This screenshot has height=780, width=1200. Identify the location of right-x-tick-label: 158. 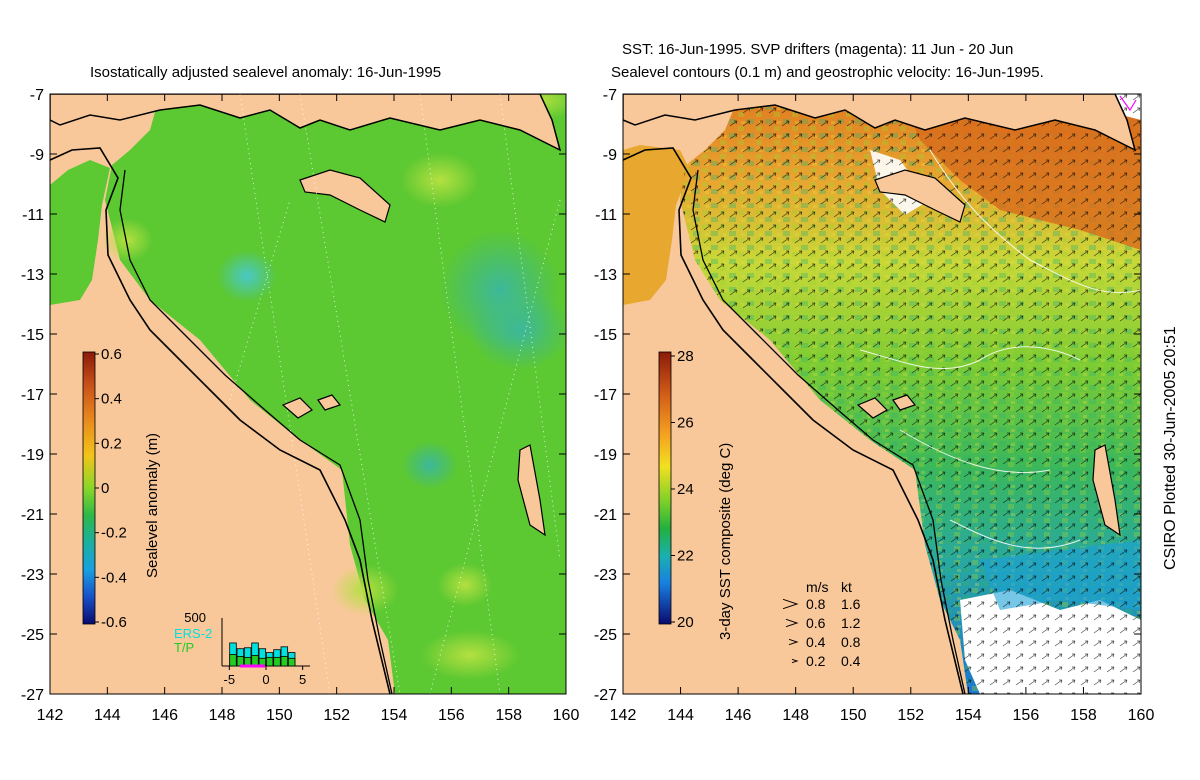
(1083, 715).